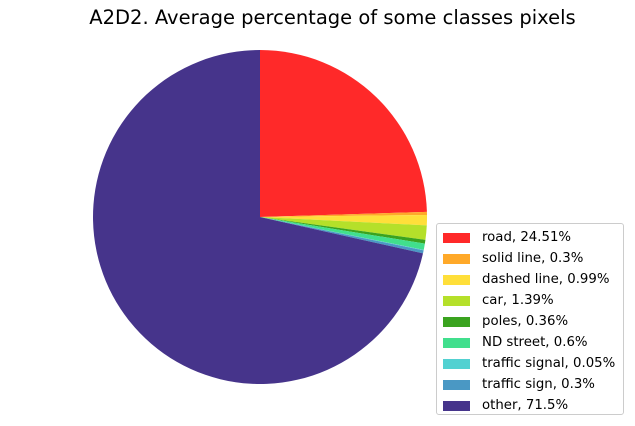 The image size is (635, 426). Describe the element at coordinates (546, 279) in the screenshot. I see `legend-label: dashed line, 0.99%` at that location.